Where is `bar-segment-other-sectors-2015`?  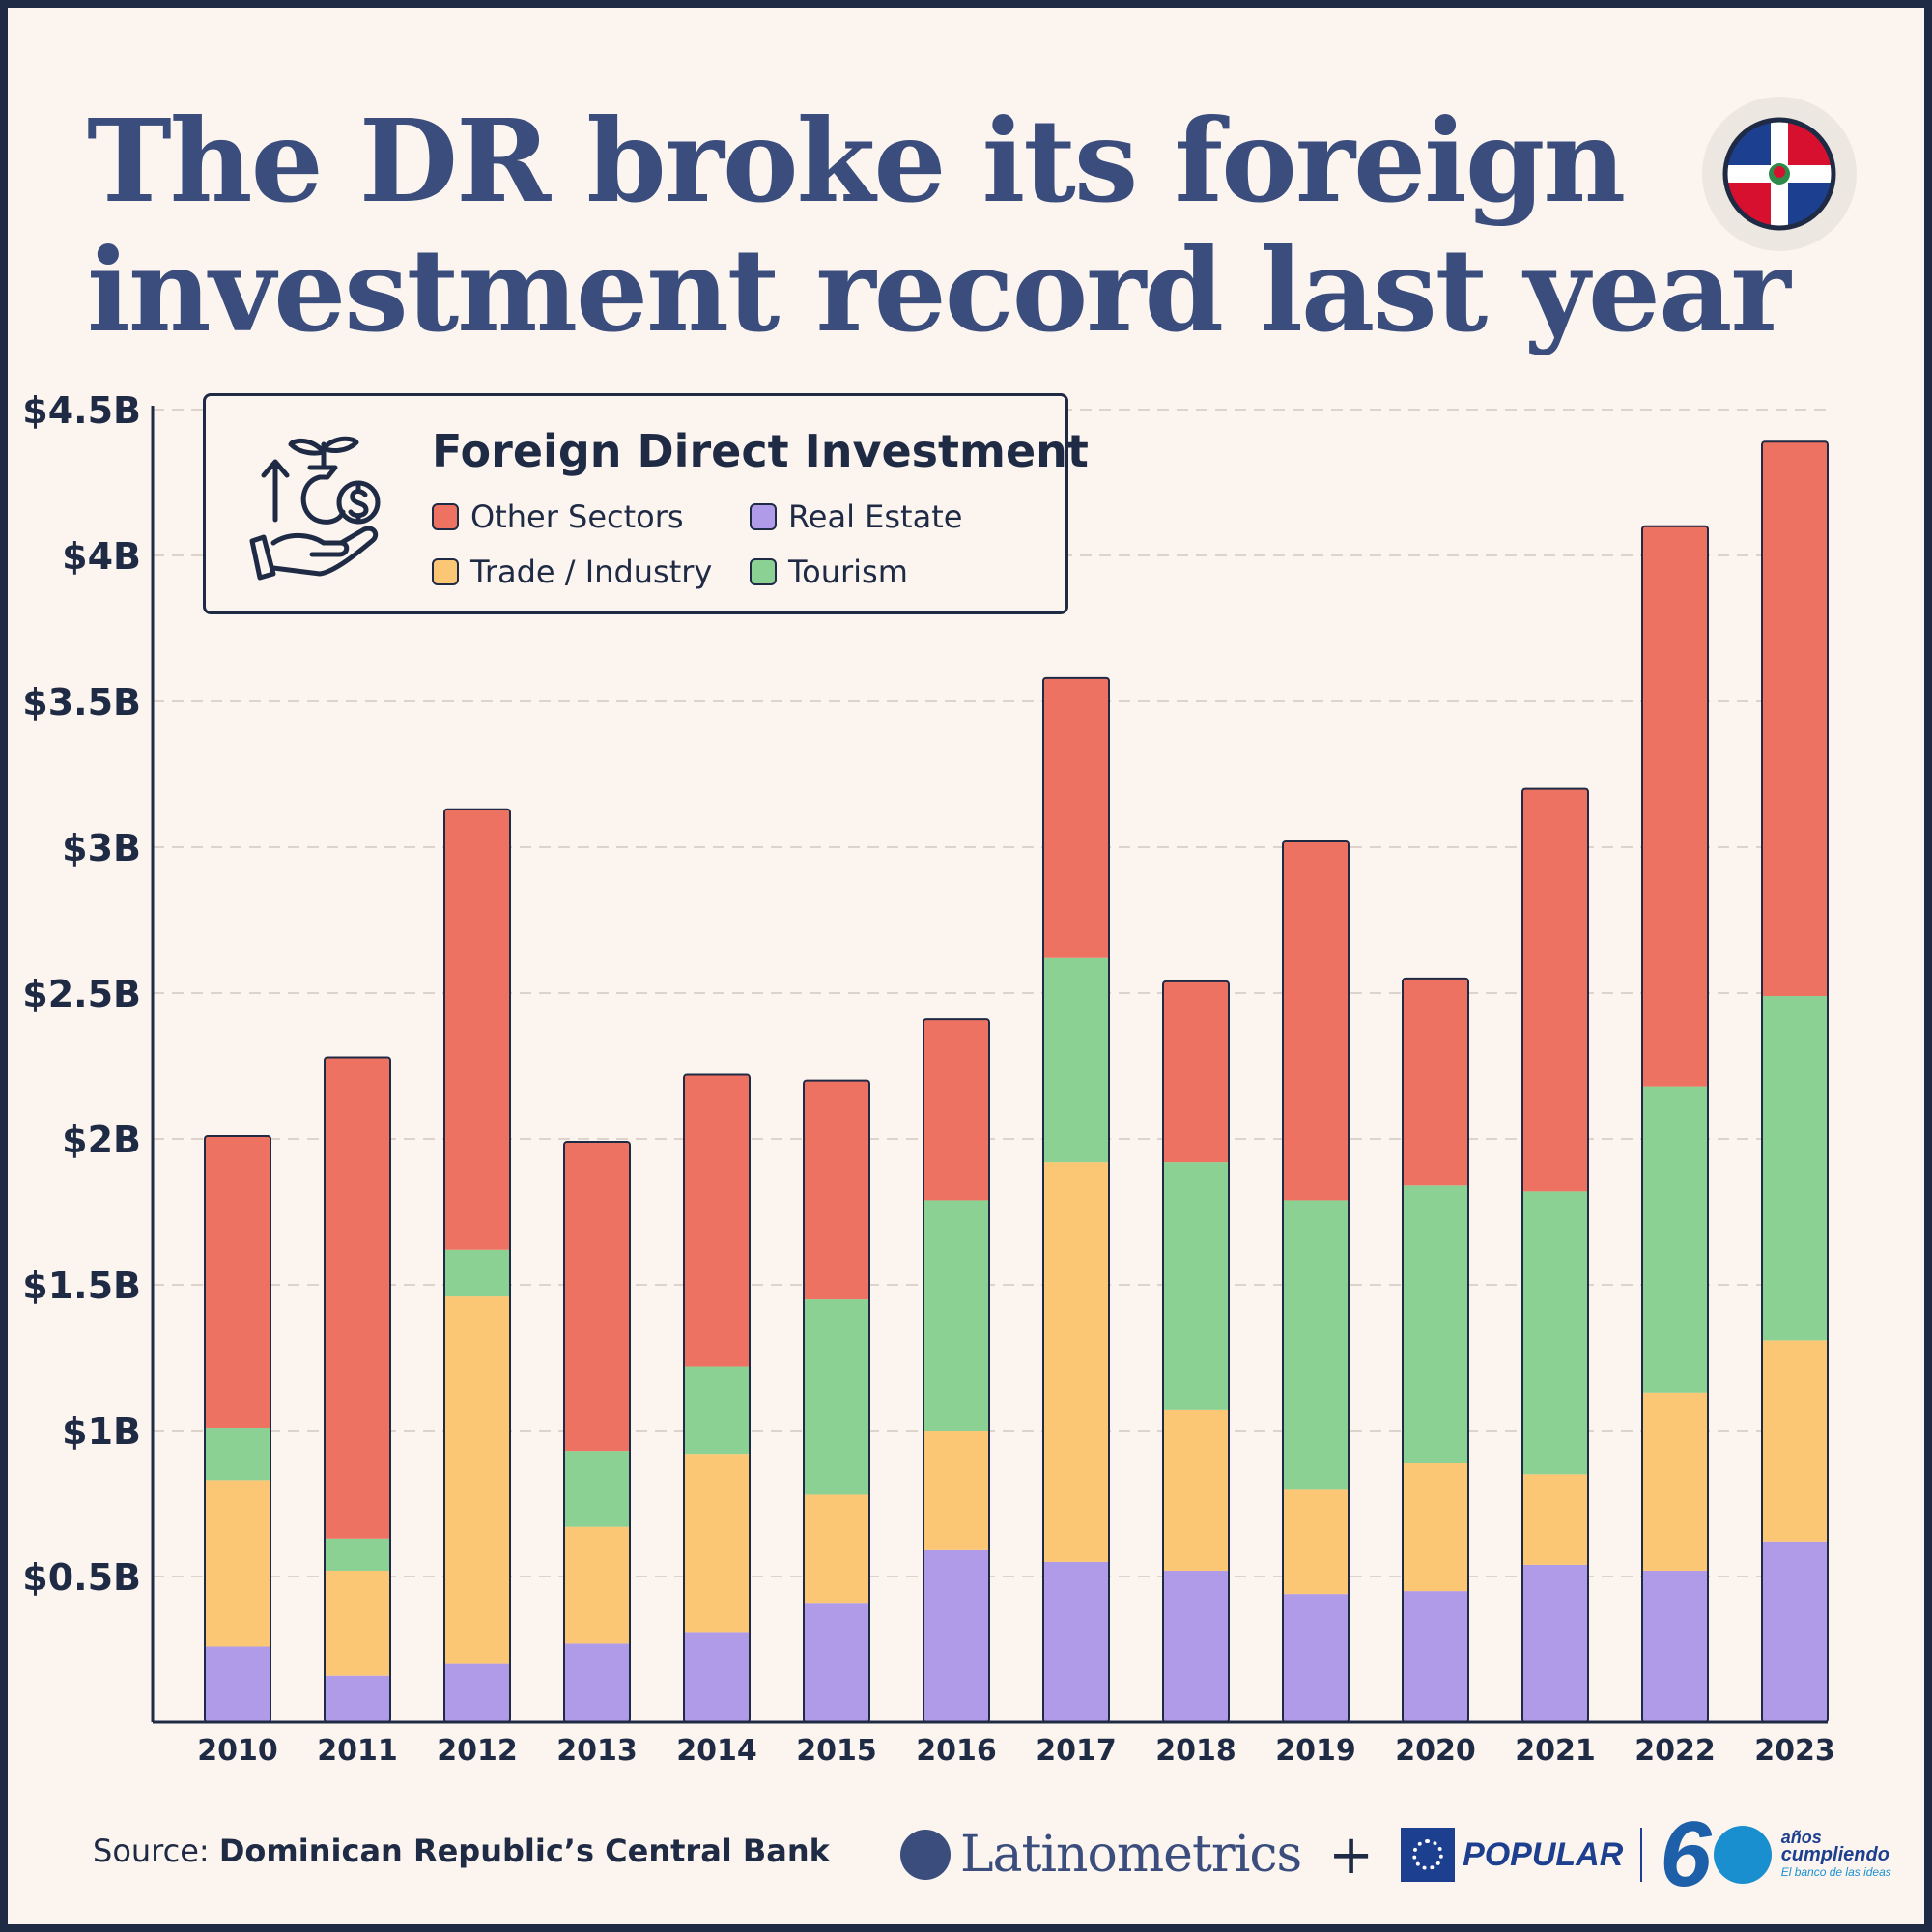
bar-segment-other-sectors-2015 is located at coordinates (836, 1190).